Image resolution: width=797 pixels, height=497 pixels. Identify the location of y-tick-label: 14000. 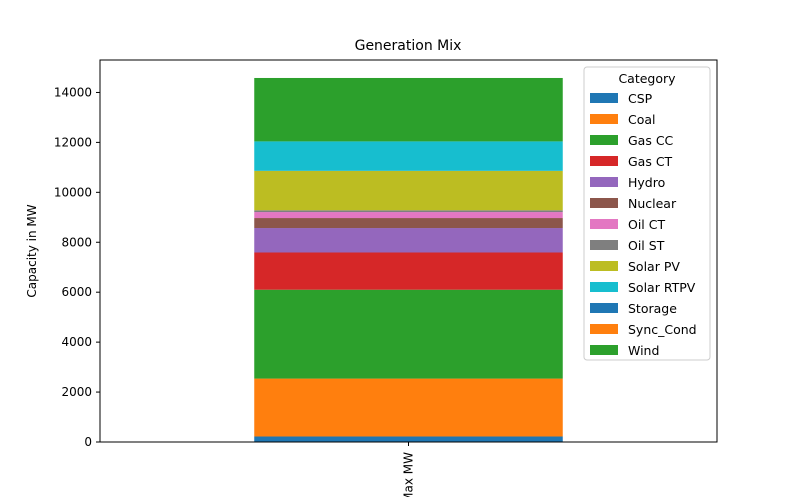
(73, 92).